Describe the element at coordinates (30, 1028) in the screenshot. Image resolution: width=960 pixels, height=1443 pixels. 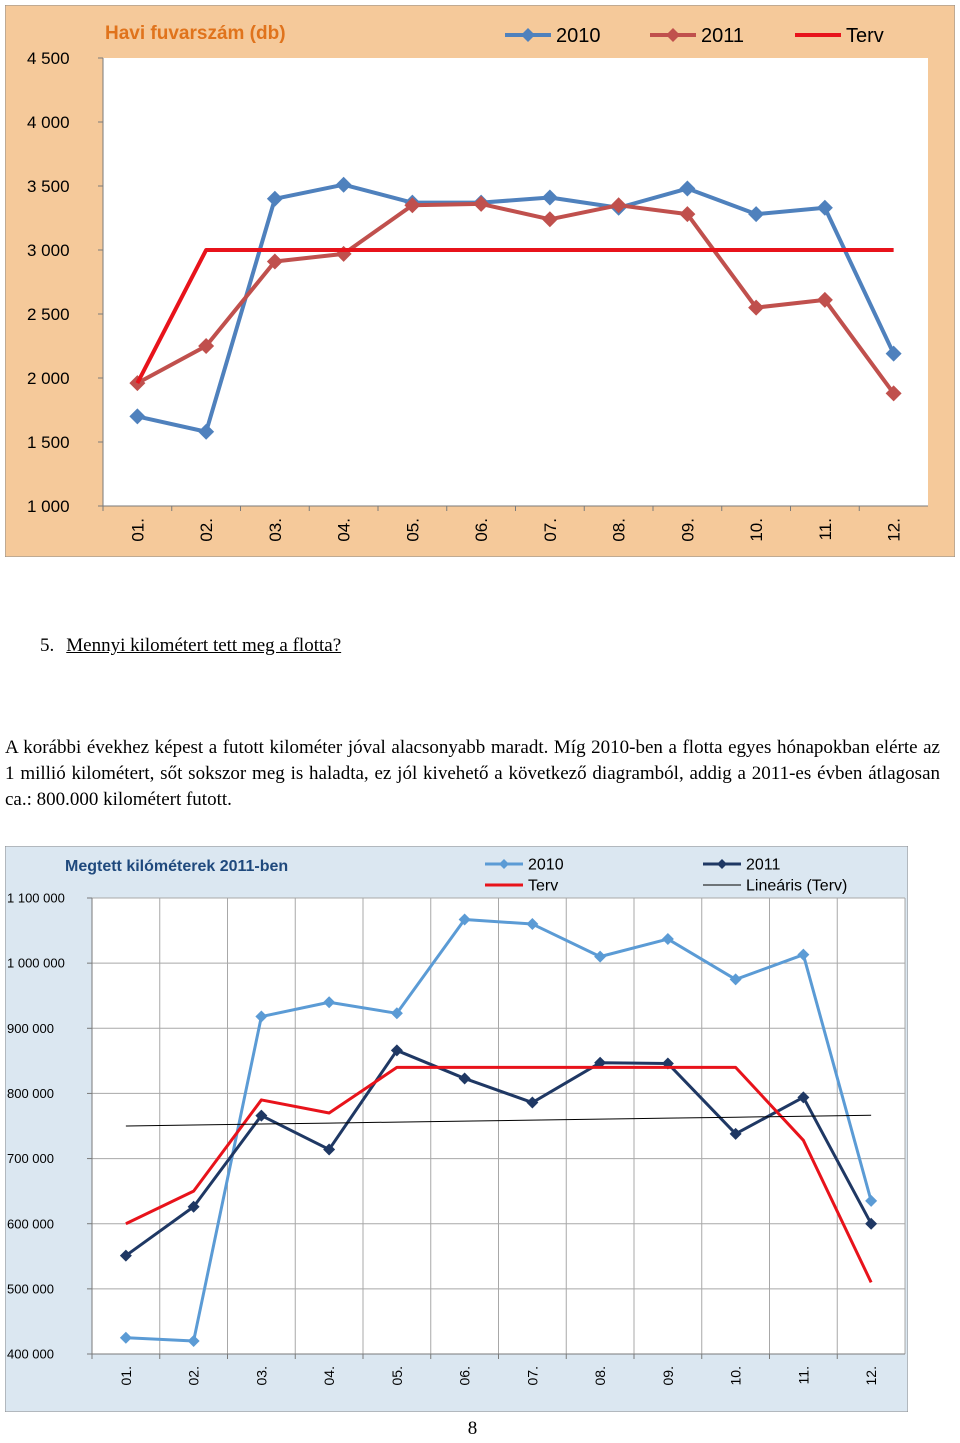
I see `y-tick-label: 900 000` at that location.